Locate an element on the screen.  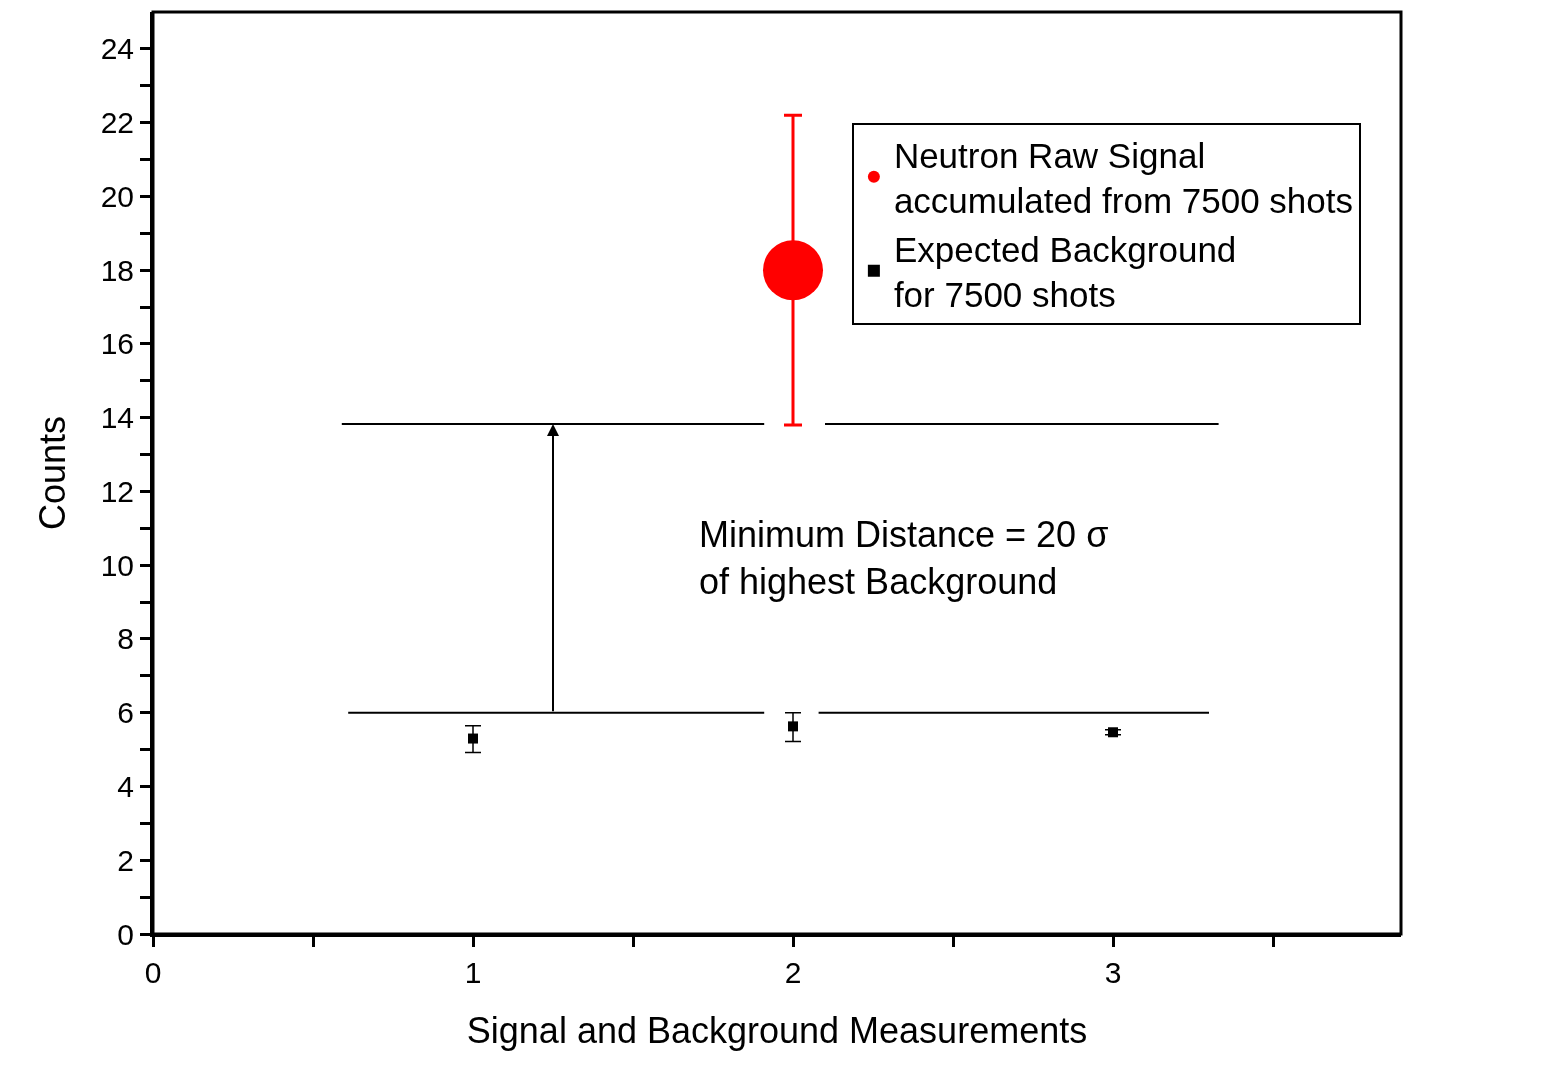
x-tick-label: 2 is located at coordinates (793, 972).